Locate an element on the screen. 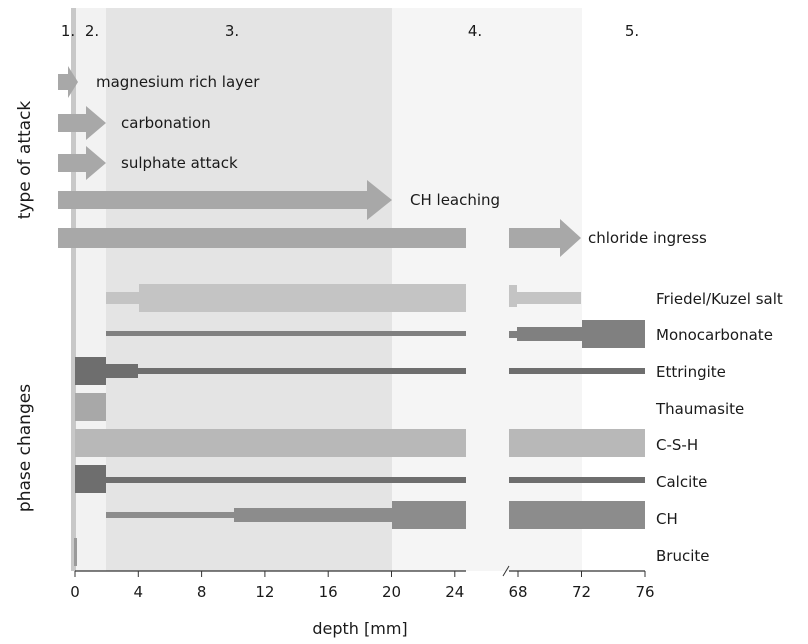 The image size is (808, 644). phase-row-friedel is located at coordinates (343, 298).